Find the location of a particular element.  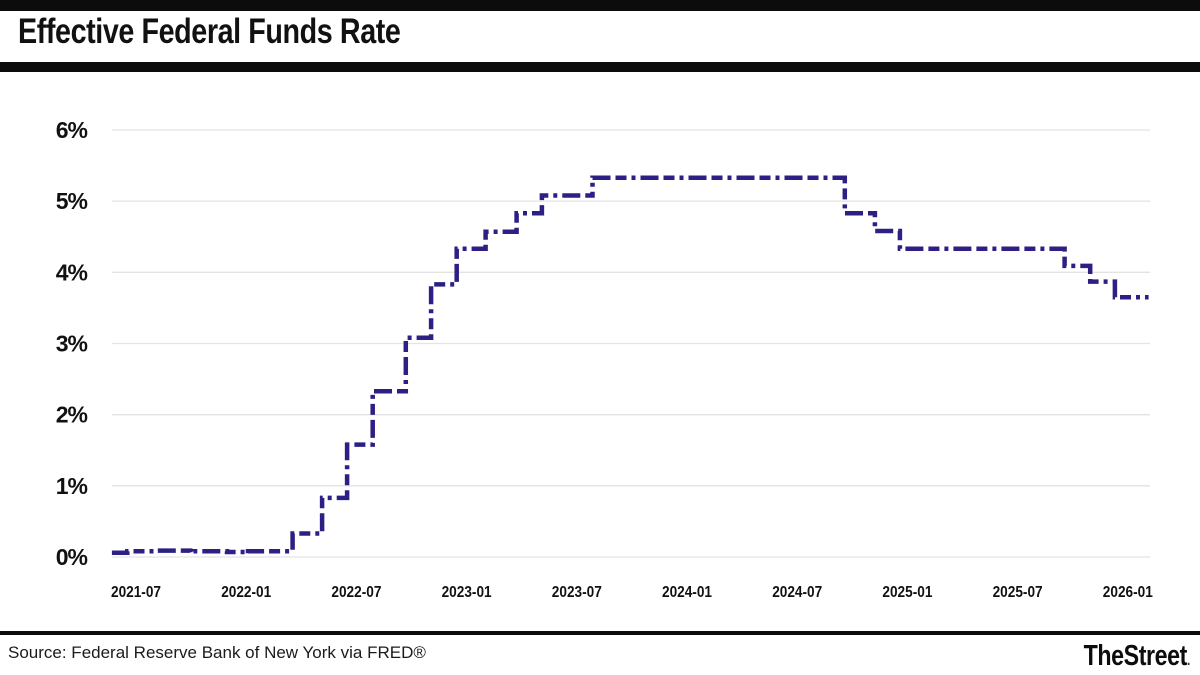

x-axis-tick-label: 2021-07 is located at coordinates (136, 592).